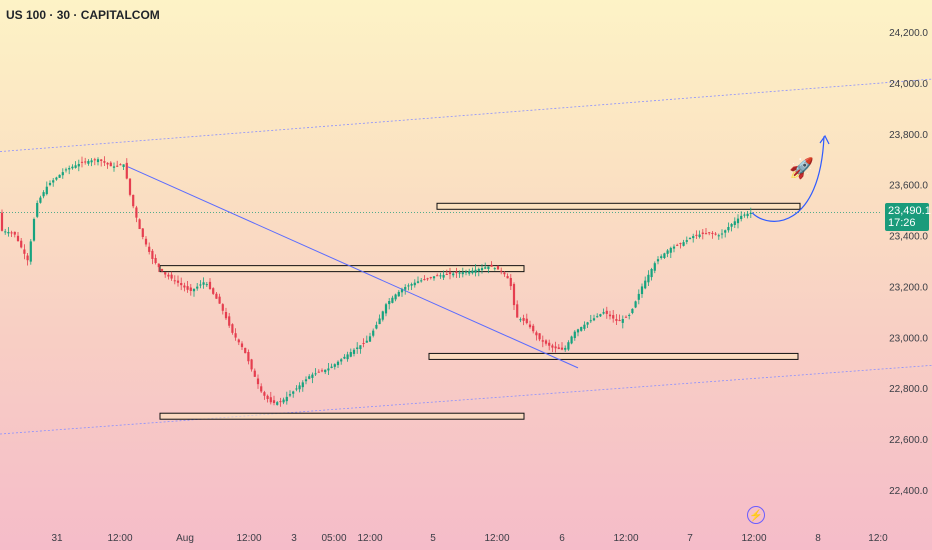 This screenshot has height=550, width=932. I want to click on last-price-badge: 23,490.1 17:26, so click(908, 217).